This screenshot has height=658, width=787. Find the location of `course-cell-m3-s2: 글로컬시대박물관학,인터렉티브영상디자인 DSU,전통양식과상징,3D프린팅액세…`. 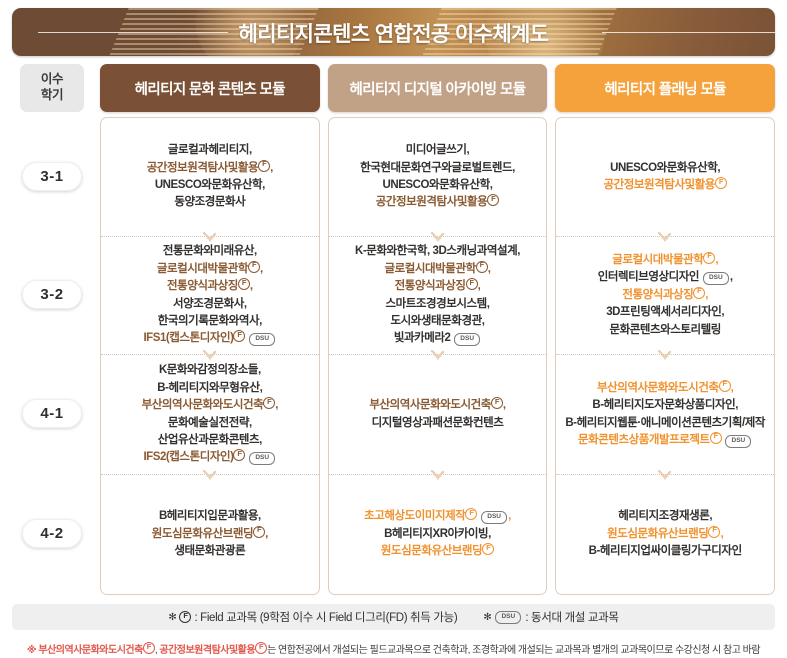

course-cell-m3-s2: 글로컬시대박물관학,인터렉티브영상디자인 DSU,전통양식과상징,3D프린팅액세… is located at coordinates (665, 292).